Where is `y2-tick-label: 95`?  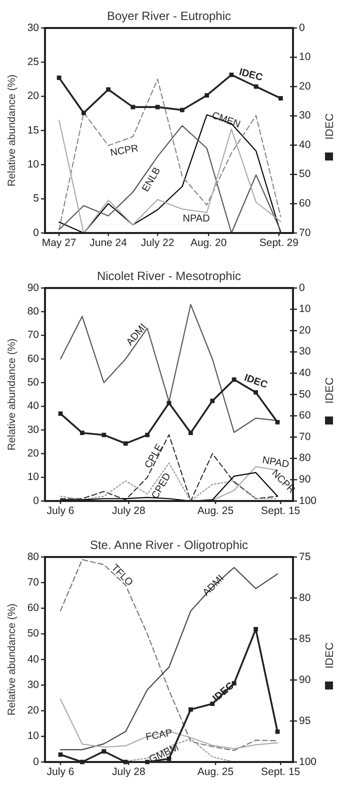 y2-tick-label: 95 is located at coordinates (305, 720).